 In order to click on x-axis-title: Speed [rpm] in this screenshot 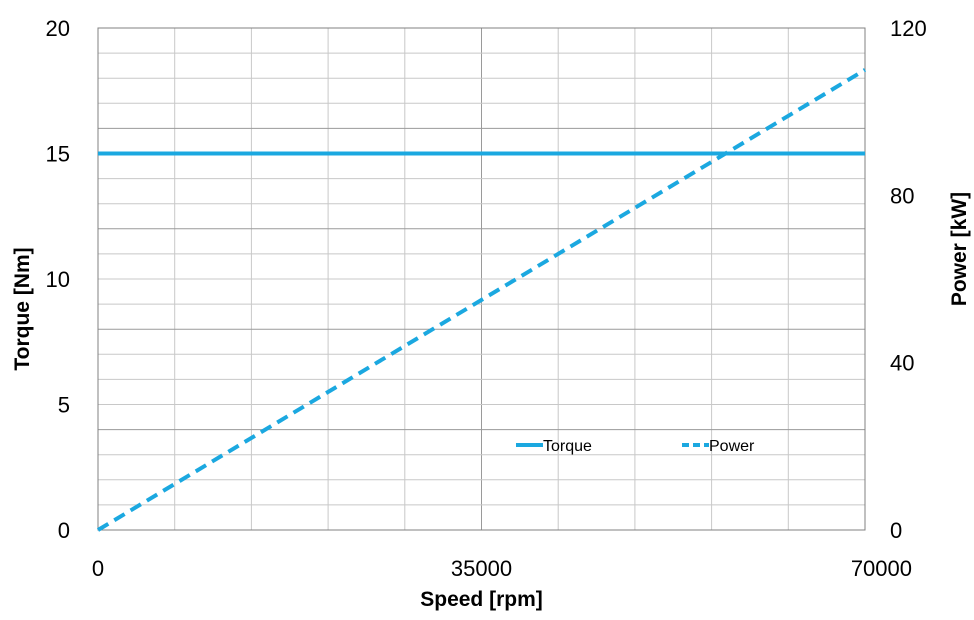, I will do `click(481, 599)`.